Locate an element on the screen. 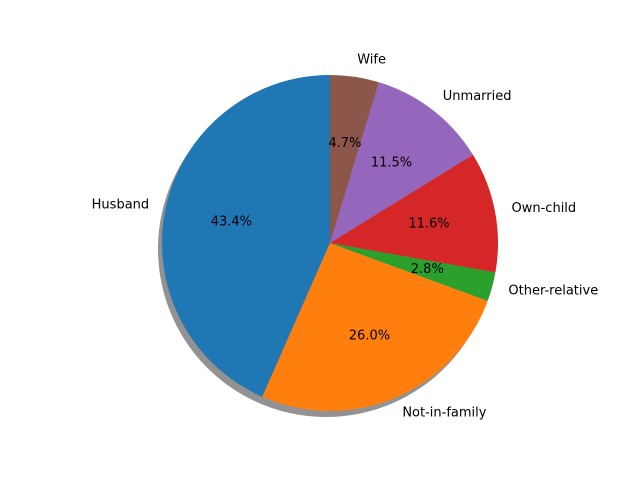 The width and height of the screenshot is (640, 484). percent-label-unmarried: 11.5% is located at coordinates (391, 163).